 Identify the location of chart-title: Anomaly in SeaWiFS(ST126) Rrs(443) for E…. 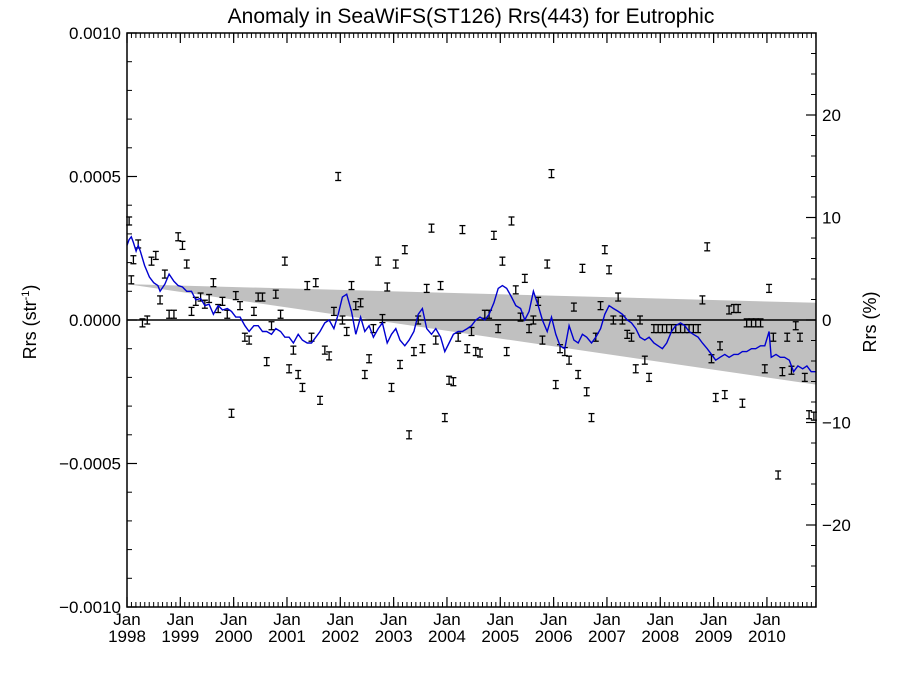
(471, 16).